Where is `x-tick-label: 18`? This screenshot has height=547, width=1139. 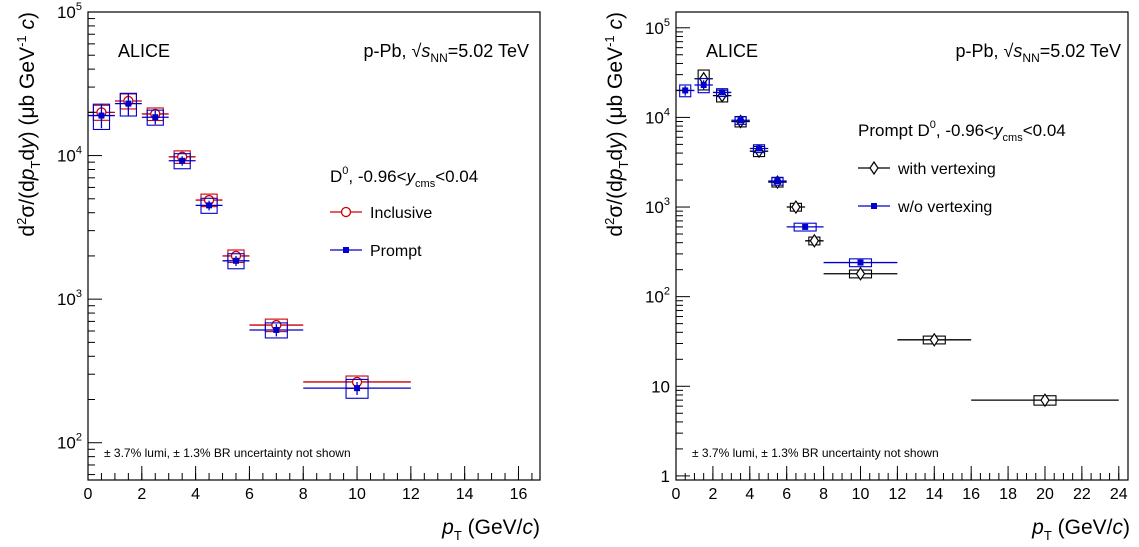 x-tick-label: 18 is located at coordinates (1008, 494).